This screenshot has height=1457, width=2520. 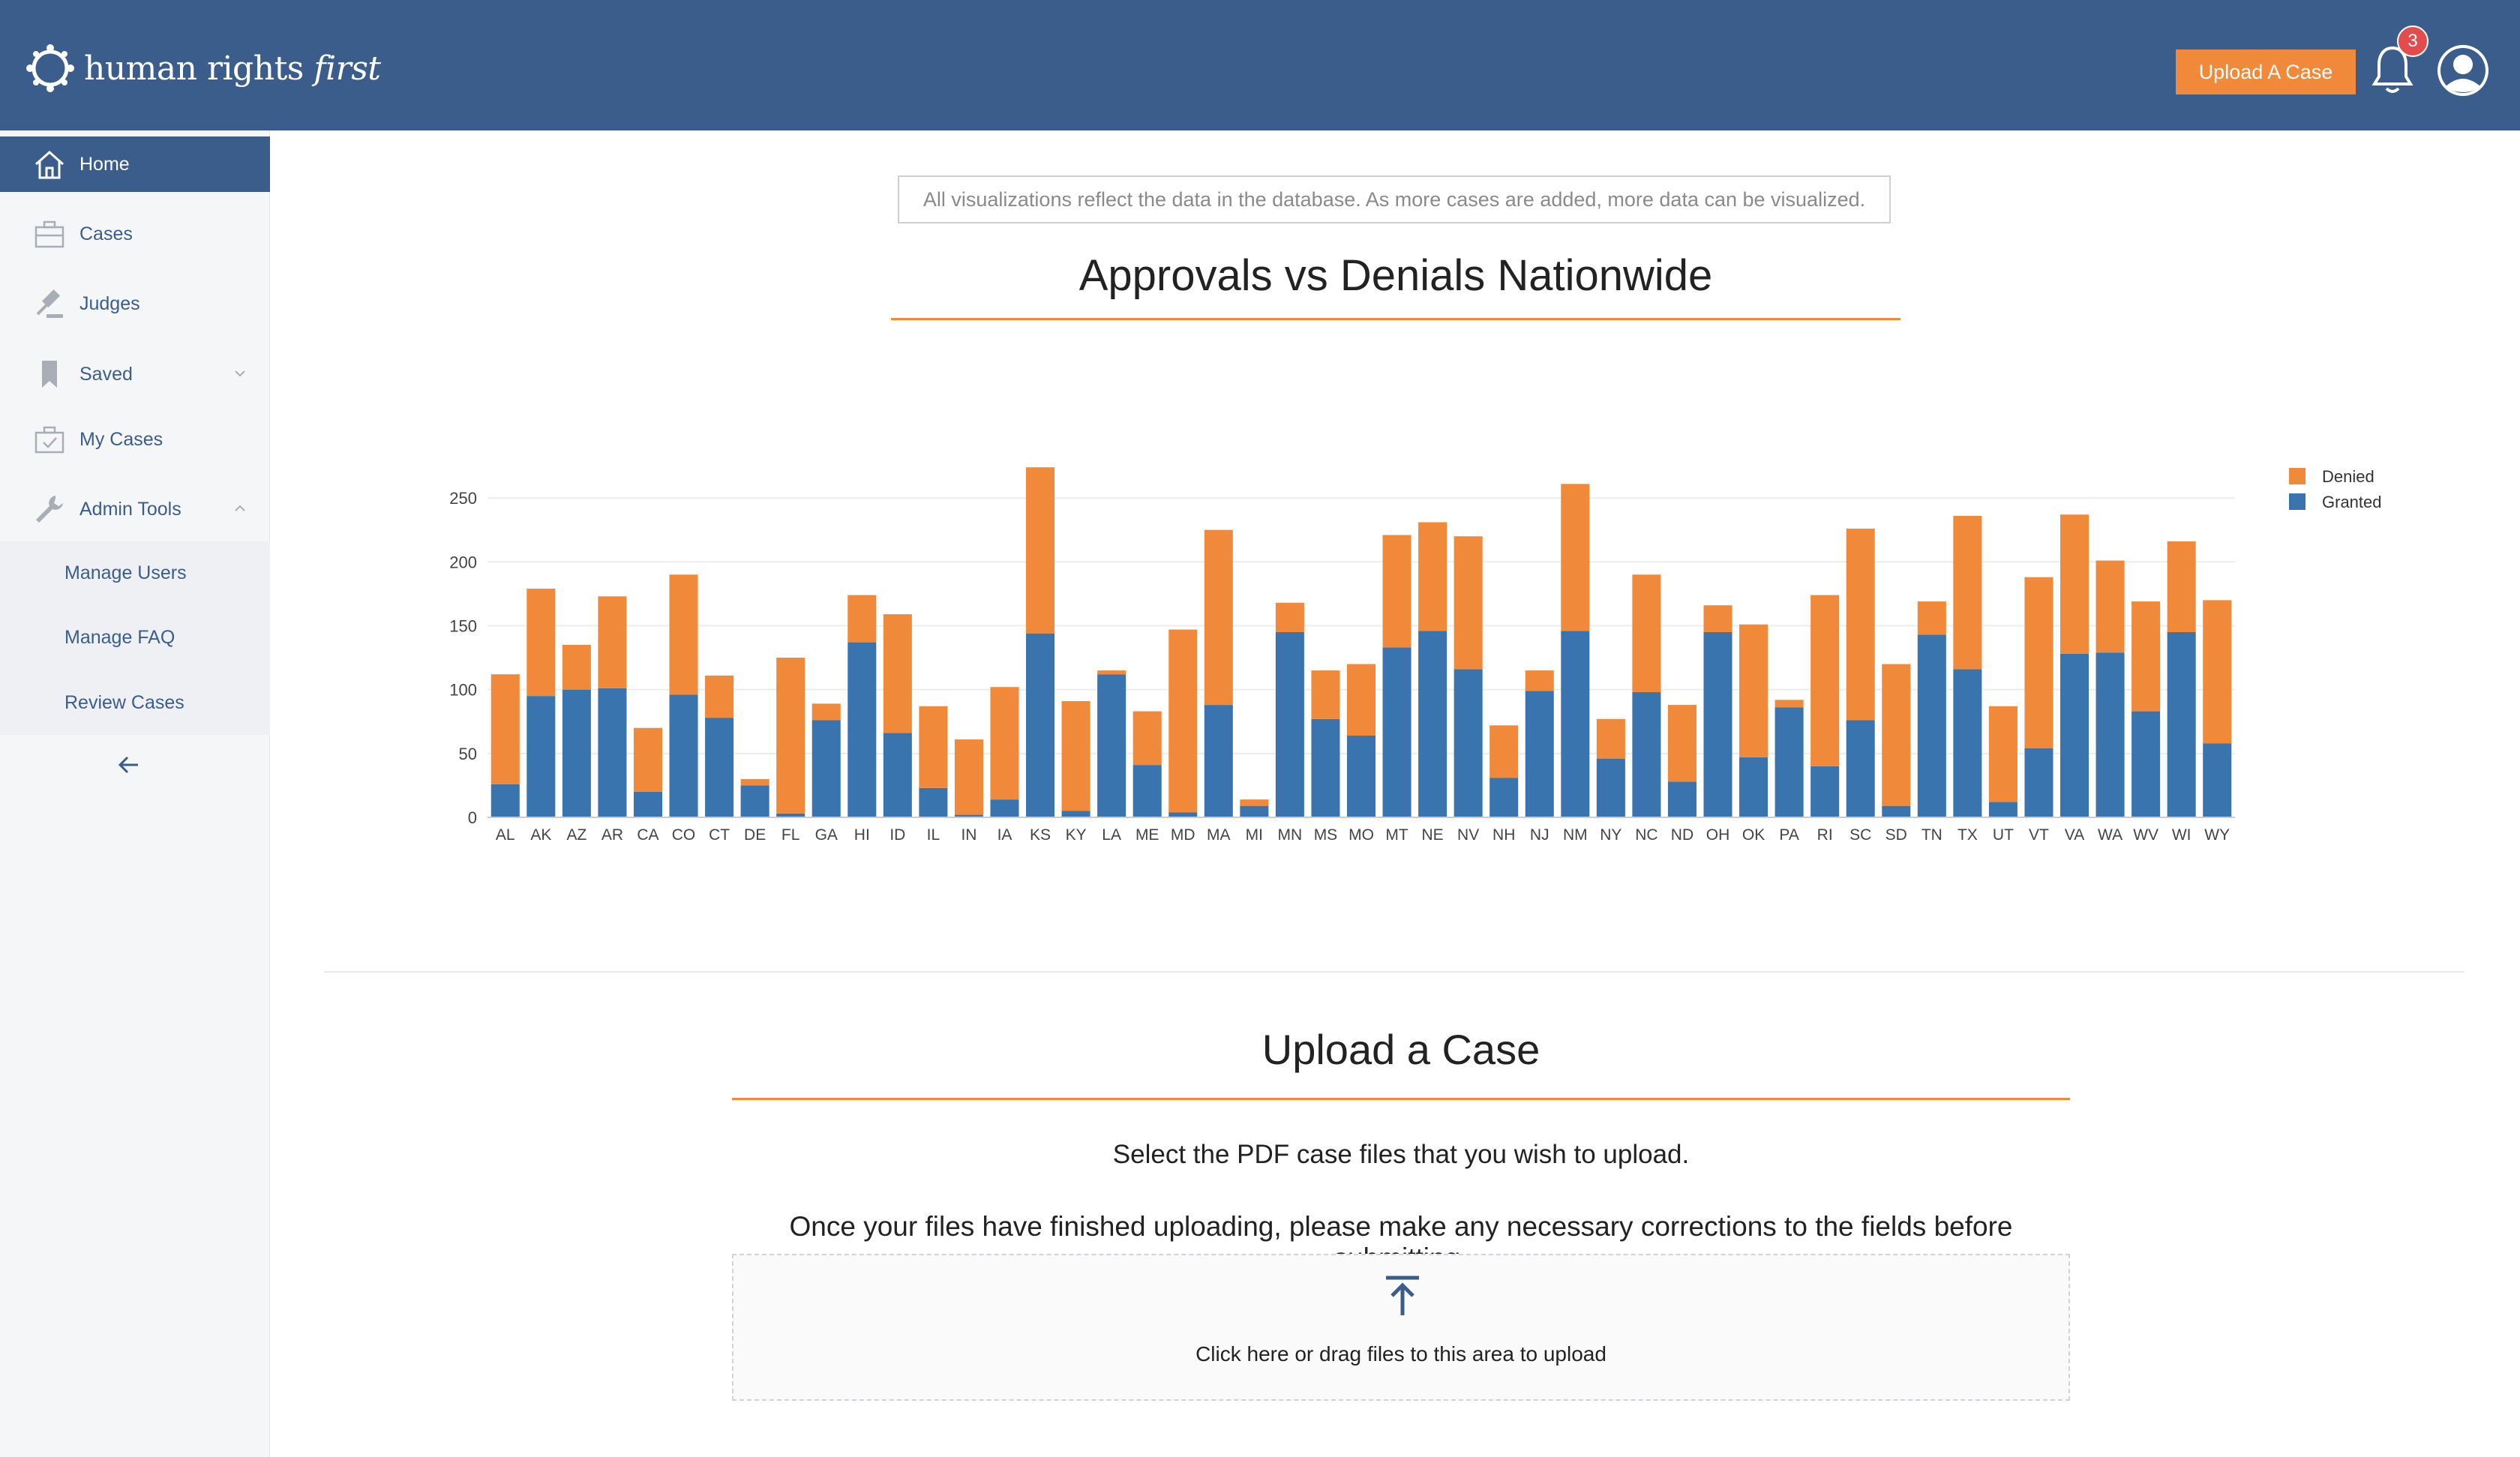 What do you see at coordinates (124, 702) in the screenshot?
I see `subnav-review-cases: Review Cases` at bounding box center [124, 702].